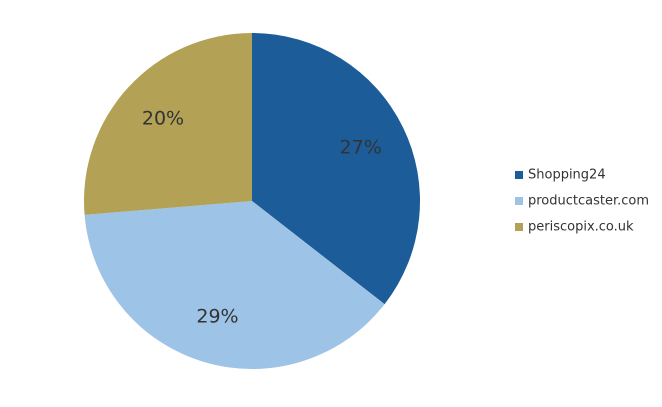  I want to click on data-label: 27%, so click(361, 147).